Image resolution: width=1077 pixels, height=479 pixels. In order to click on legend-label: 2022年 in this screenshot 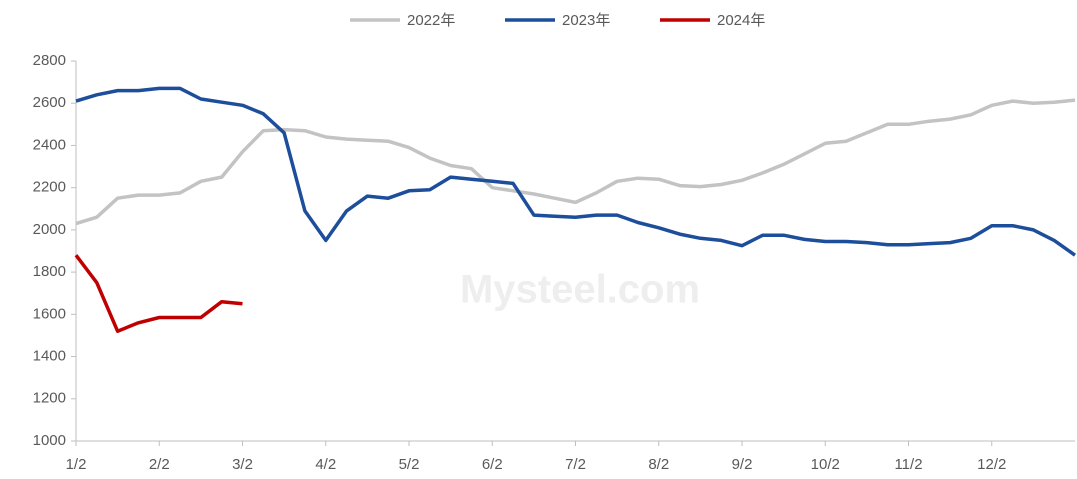, I will do `click(431, 20)`.